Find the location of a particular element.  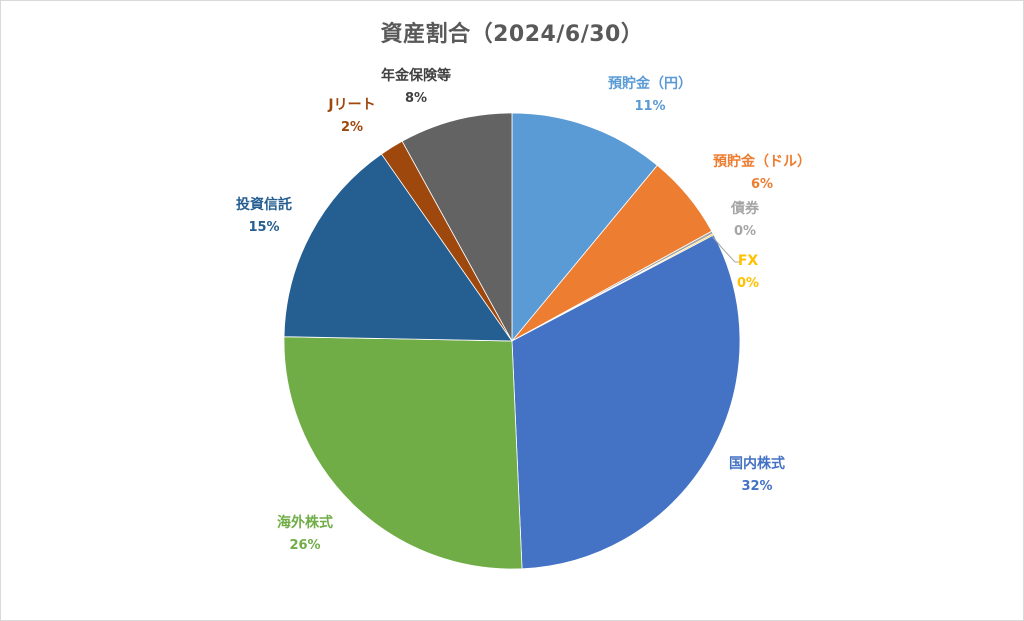

slice-label-7: Jリート is located at coordinates (351, 105).